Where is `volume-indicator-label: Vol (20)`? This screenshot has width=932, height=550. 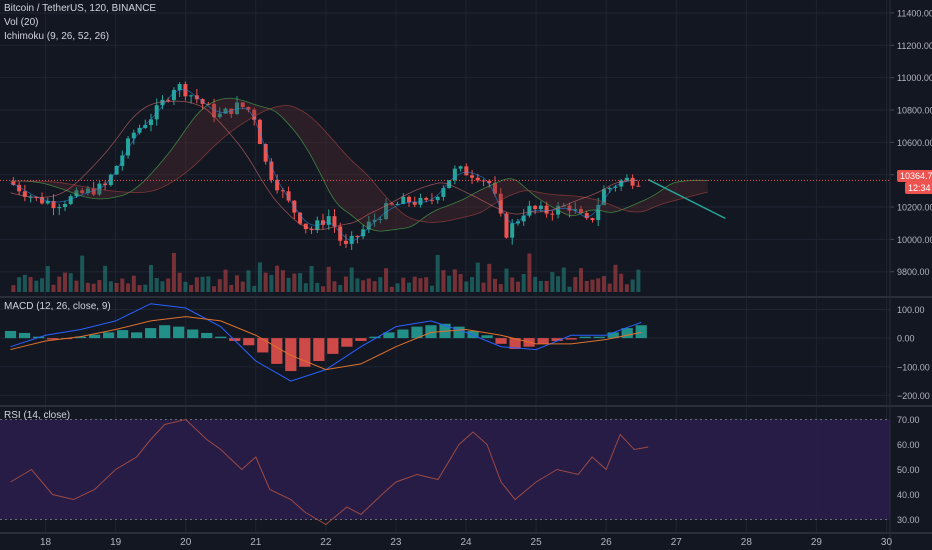 volume-indicator-label: Vol (20) is located at coordinates (21, 22).